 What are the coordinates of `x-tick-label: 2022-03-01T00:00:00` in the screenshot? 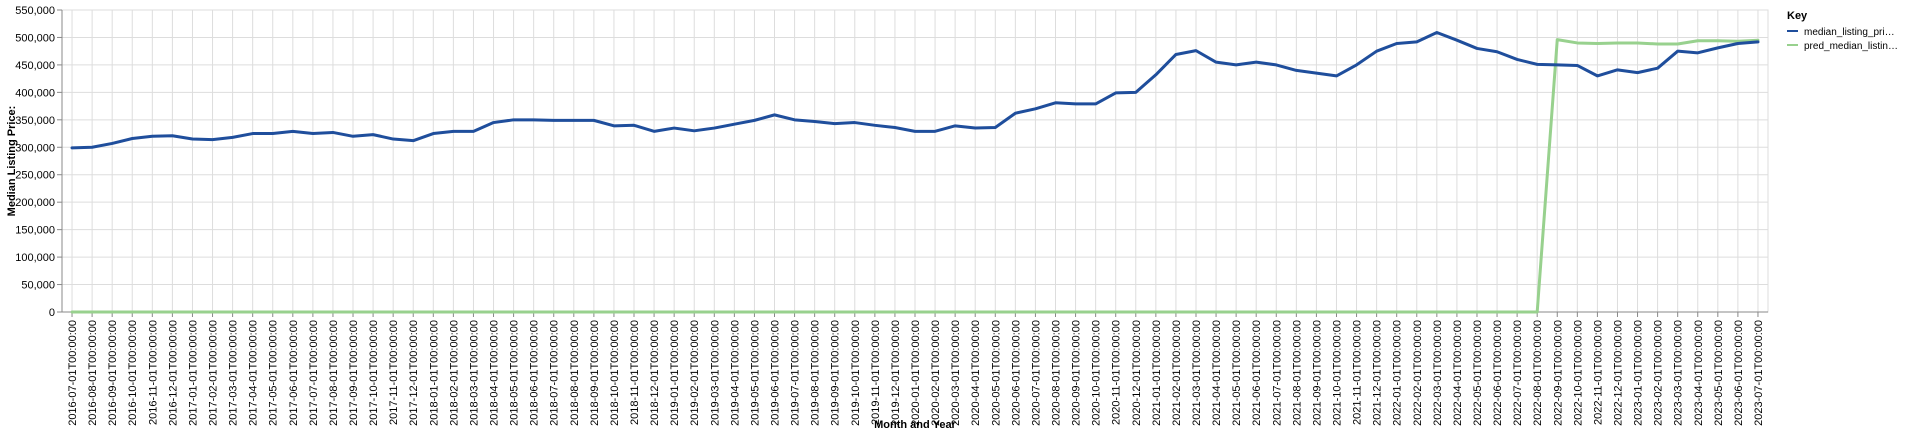 It's located at (1438, 373).